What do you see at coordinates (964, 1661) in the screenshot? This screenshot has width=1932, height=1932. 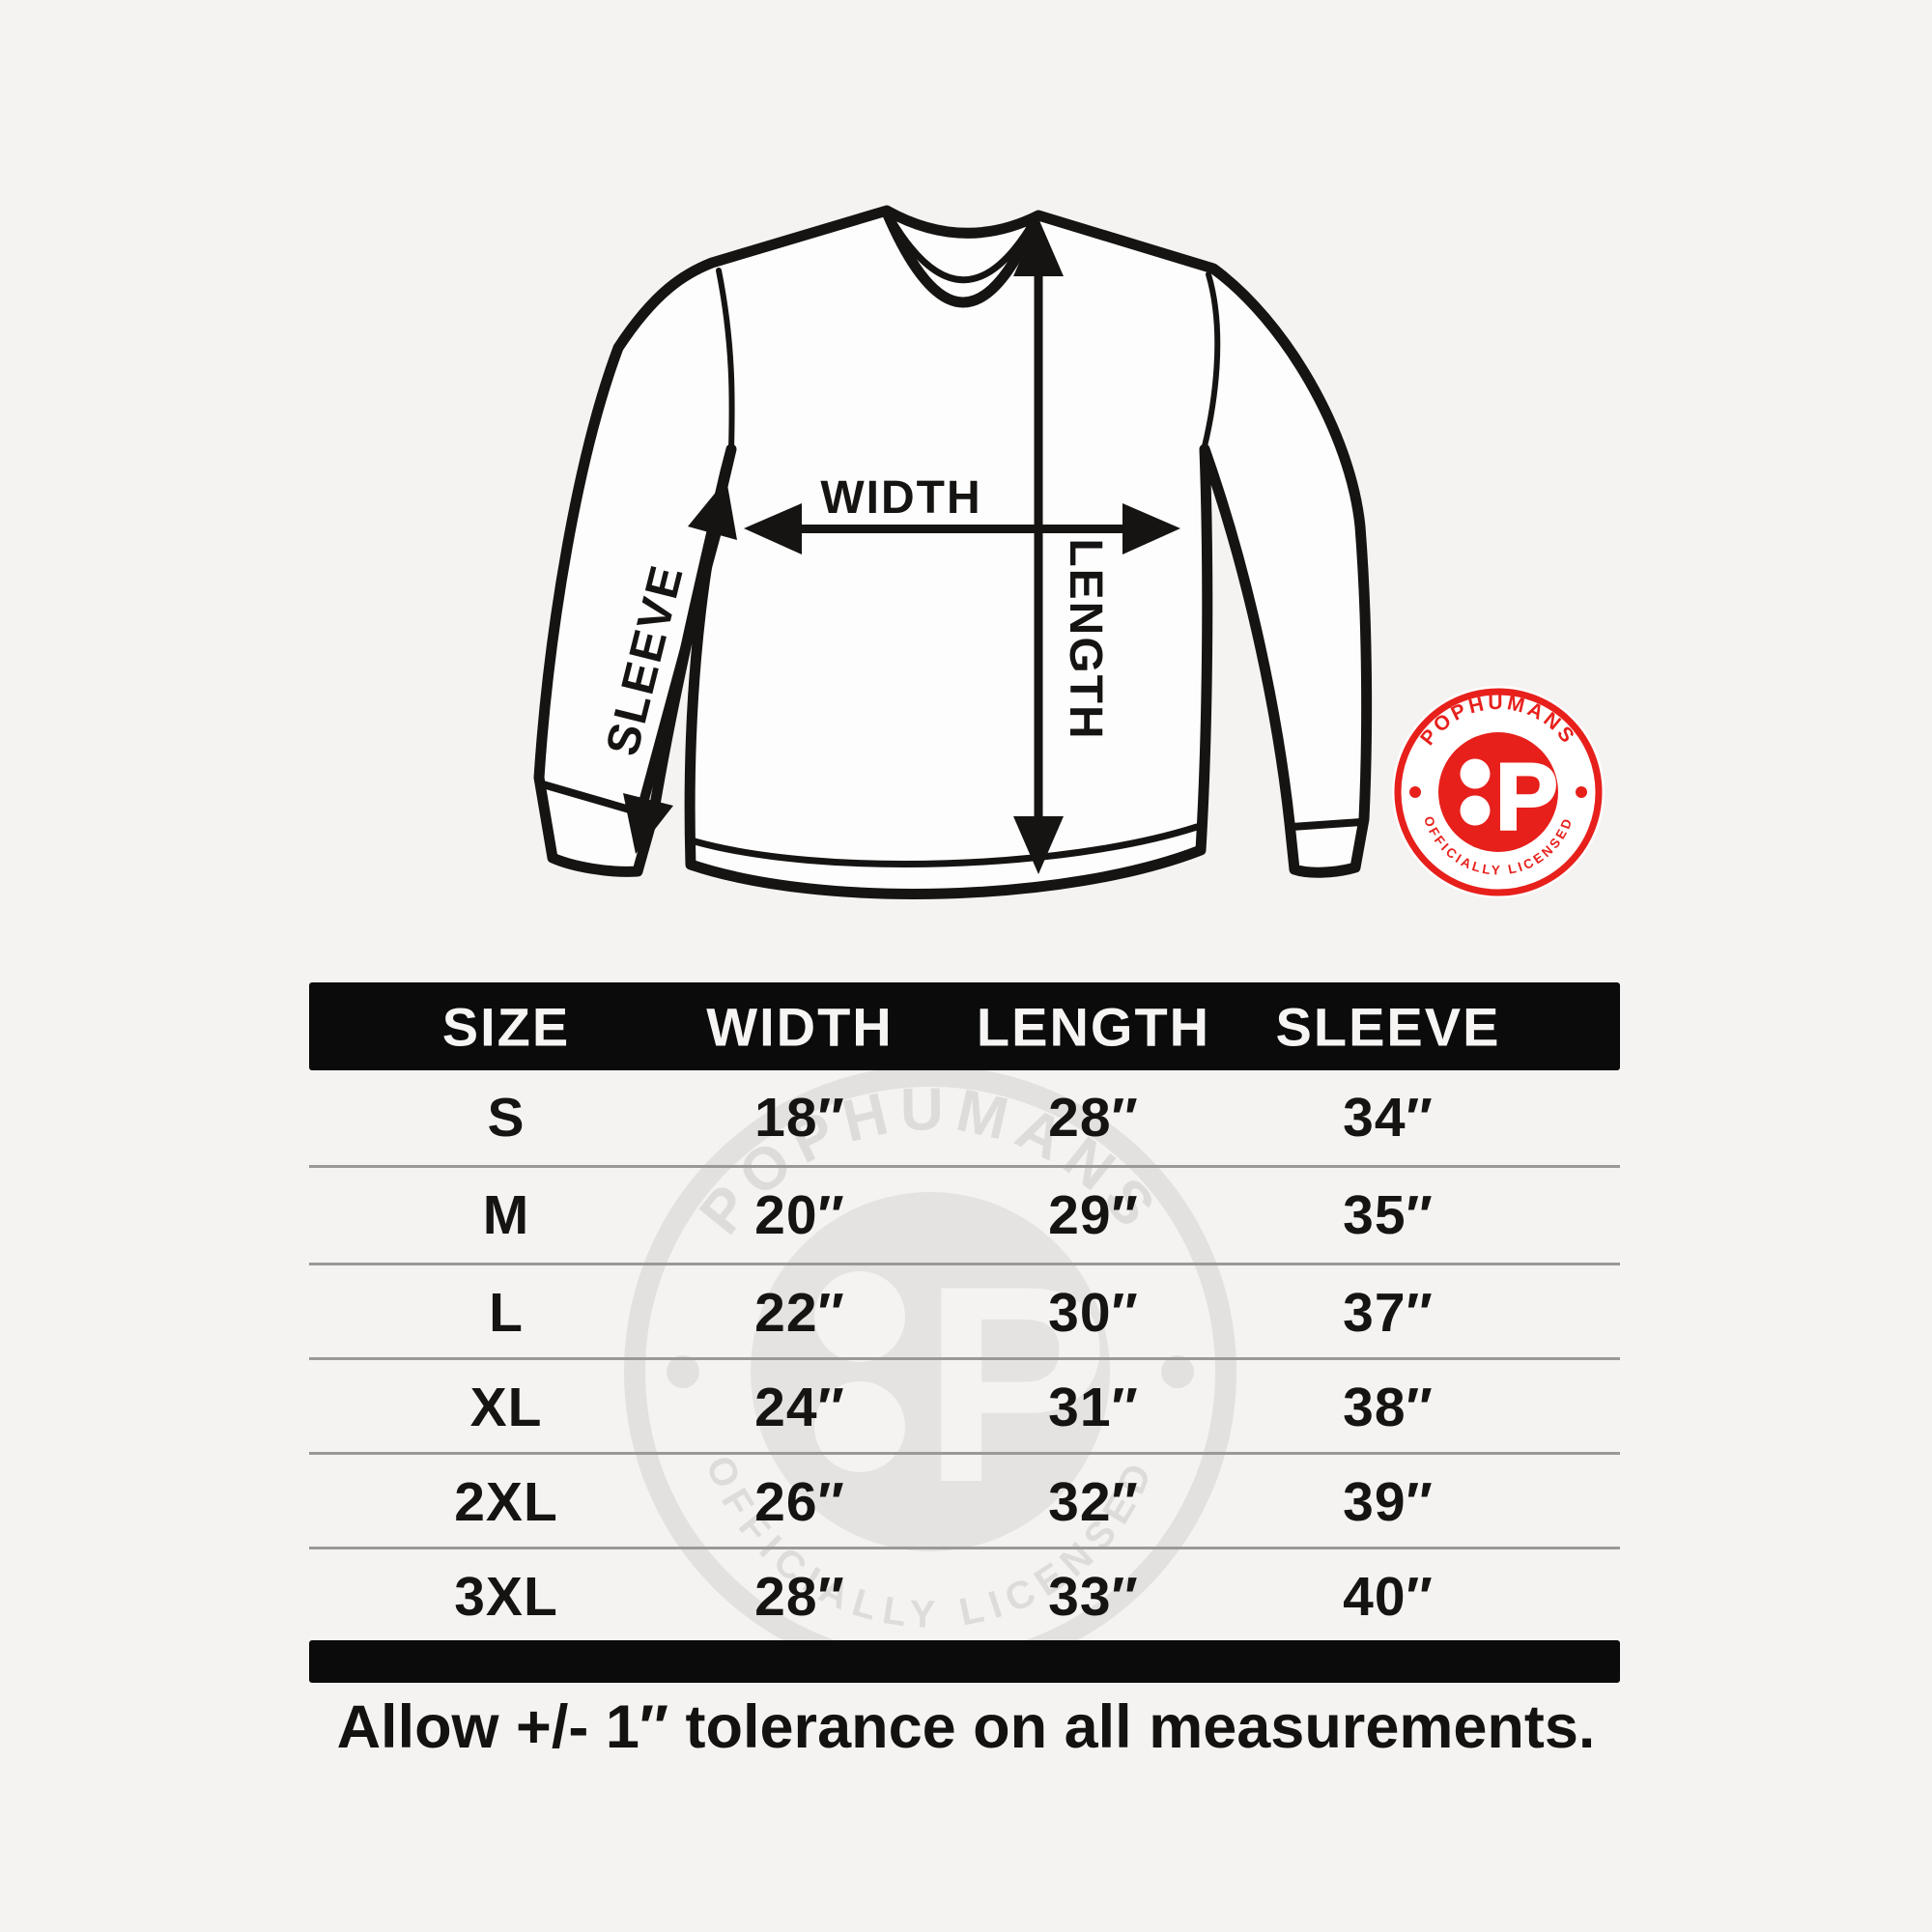 I see `table-bottom-bar` at bounding box center [964, 1661].